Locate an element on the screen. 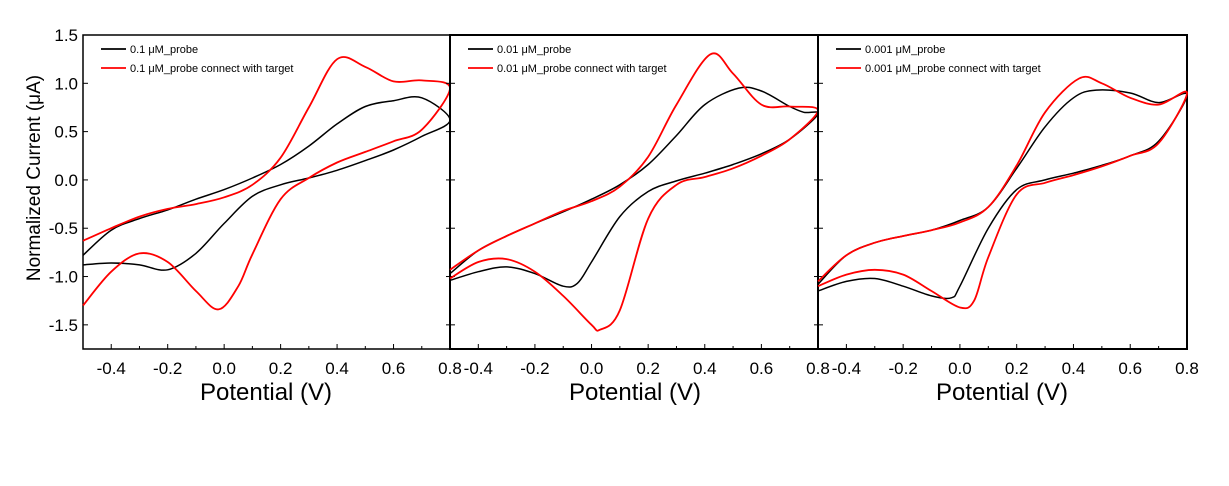 This screenshot has height=486, width=1229. legend-label: 0.001 μM_probe is located at coordinates (905, 50).